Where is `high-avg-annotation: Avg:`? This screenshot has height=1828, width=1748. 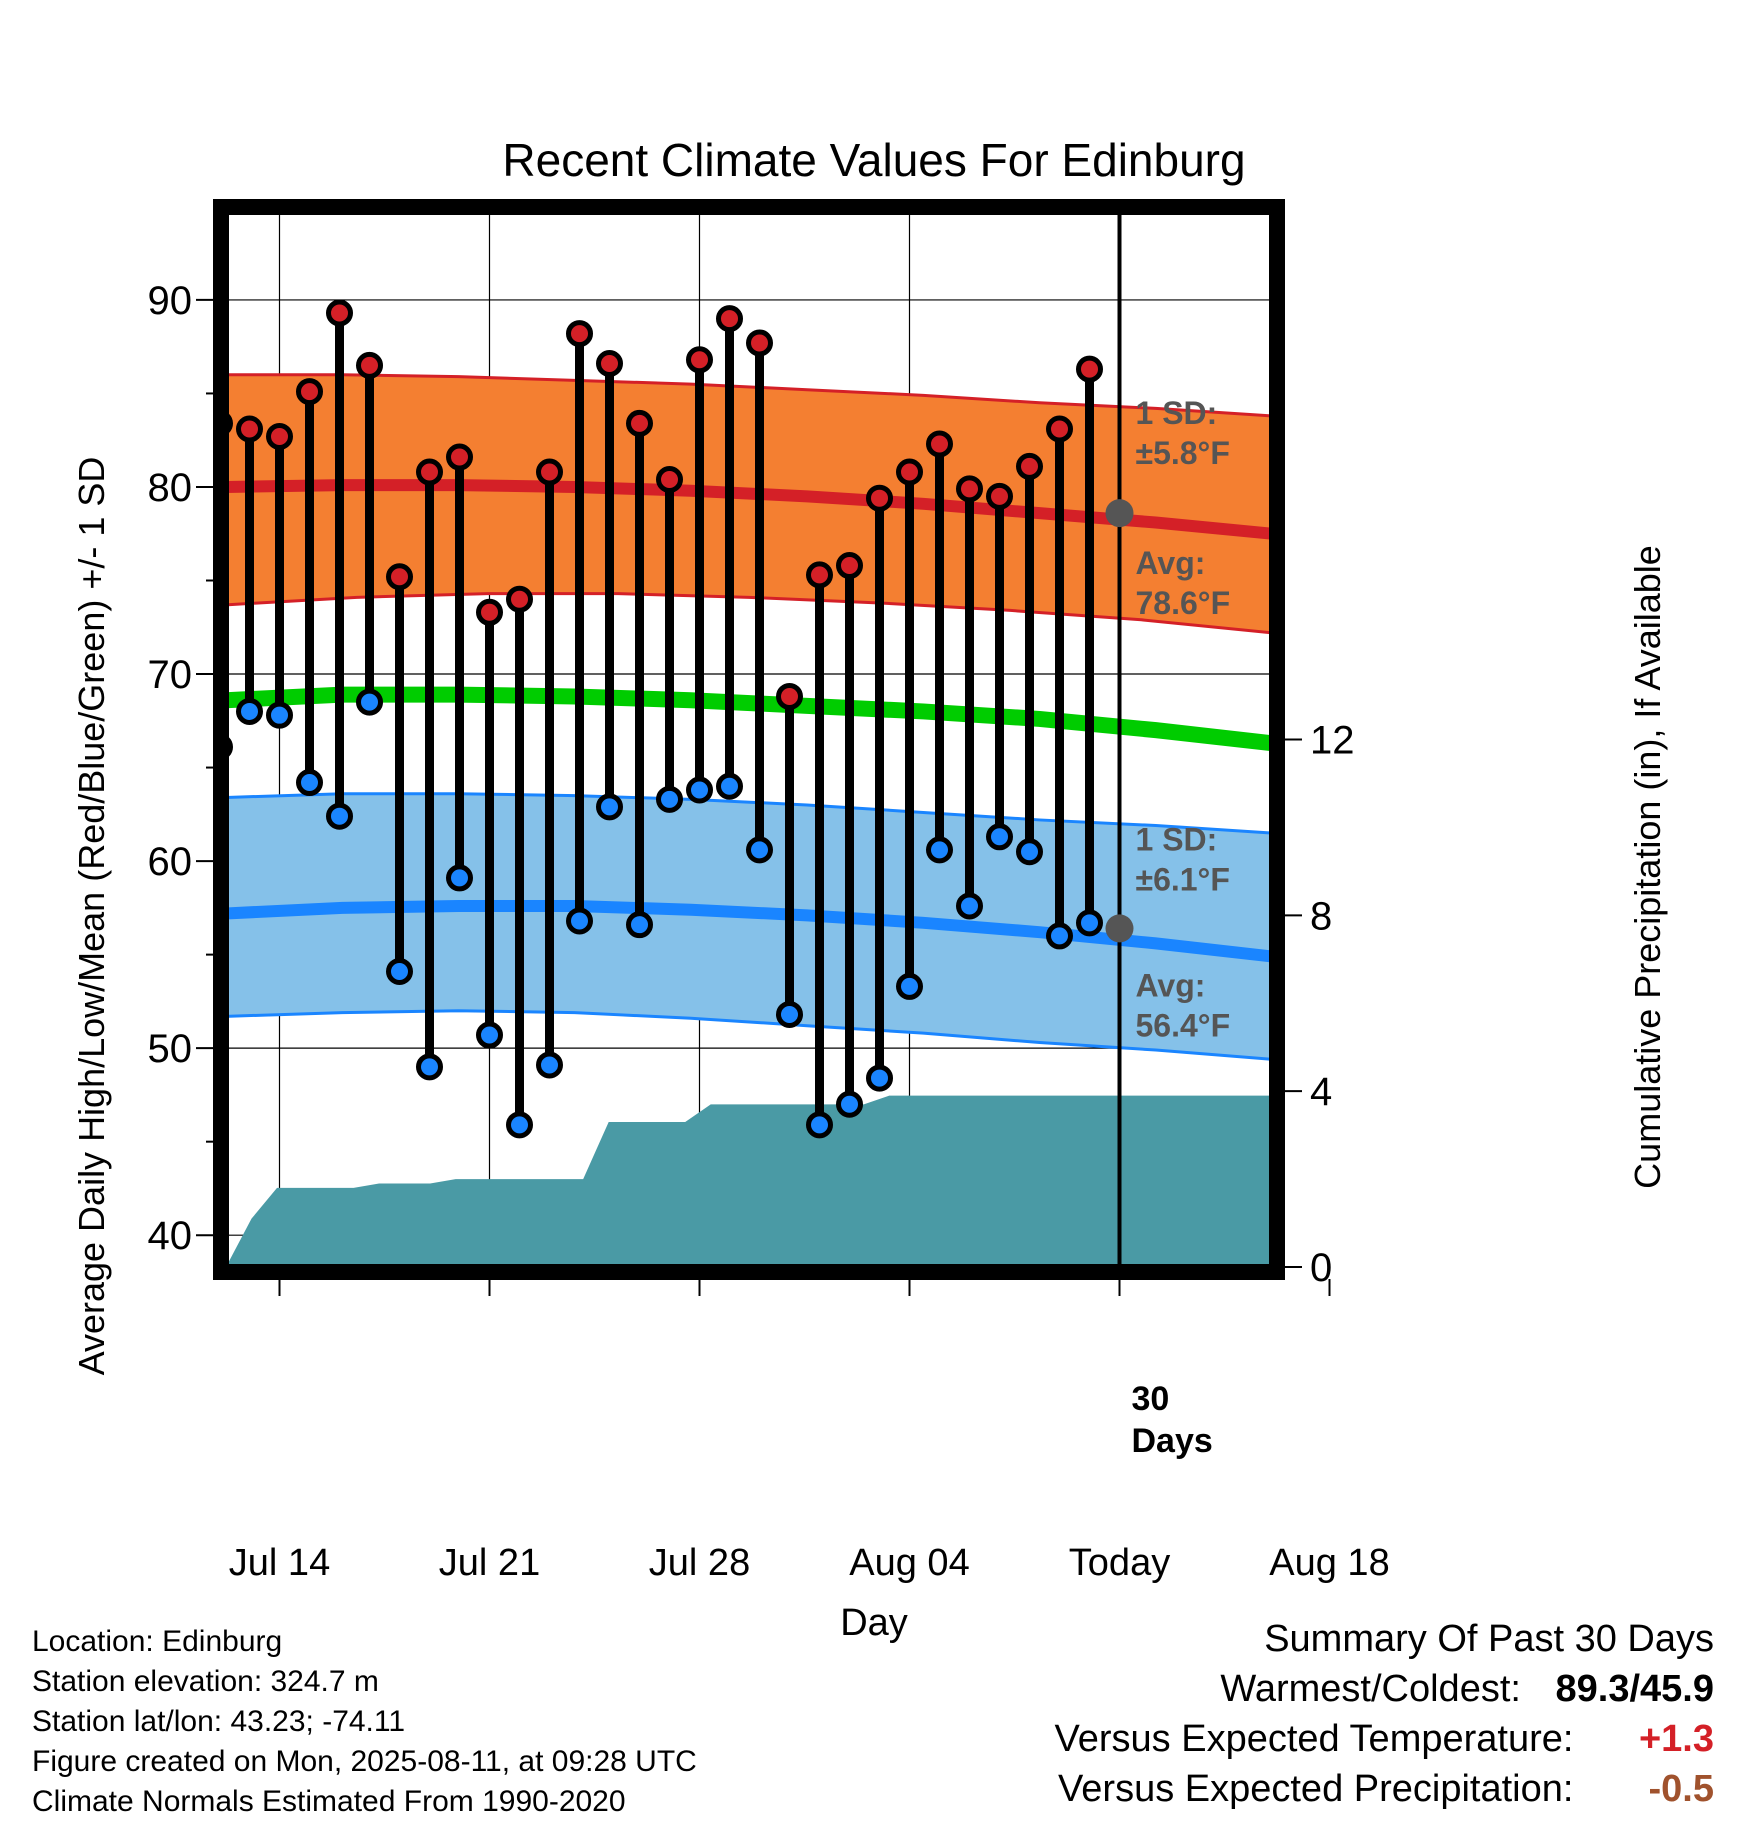 high-avg-annotation: Avg: is located at coordinates (1171, 563).